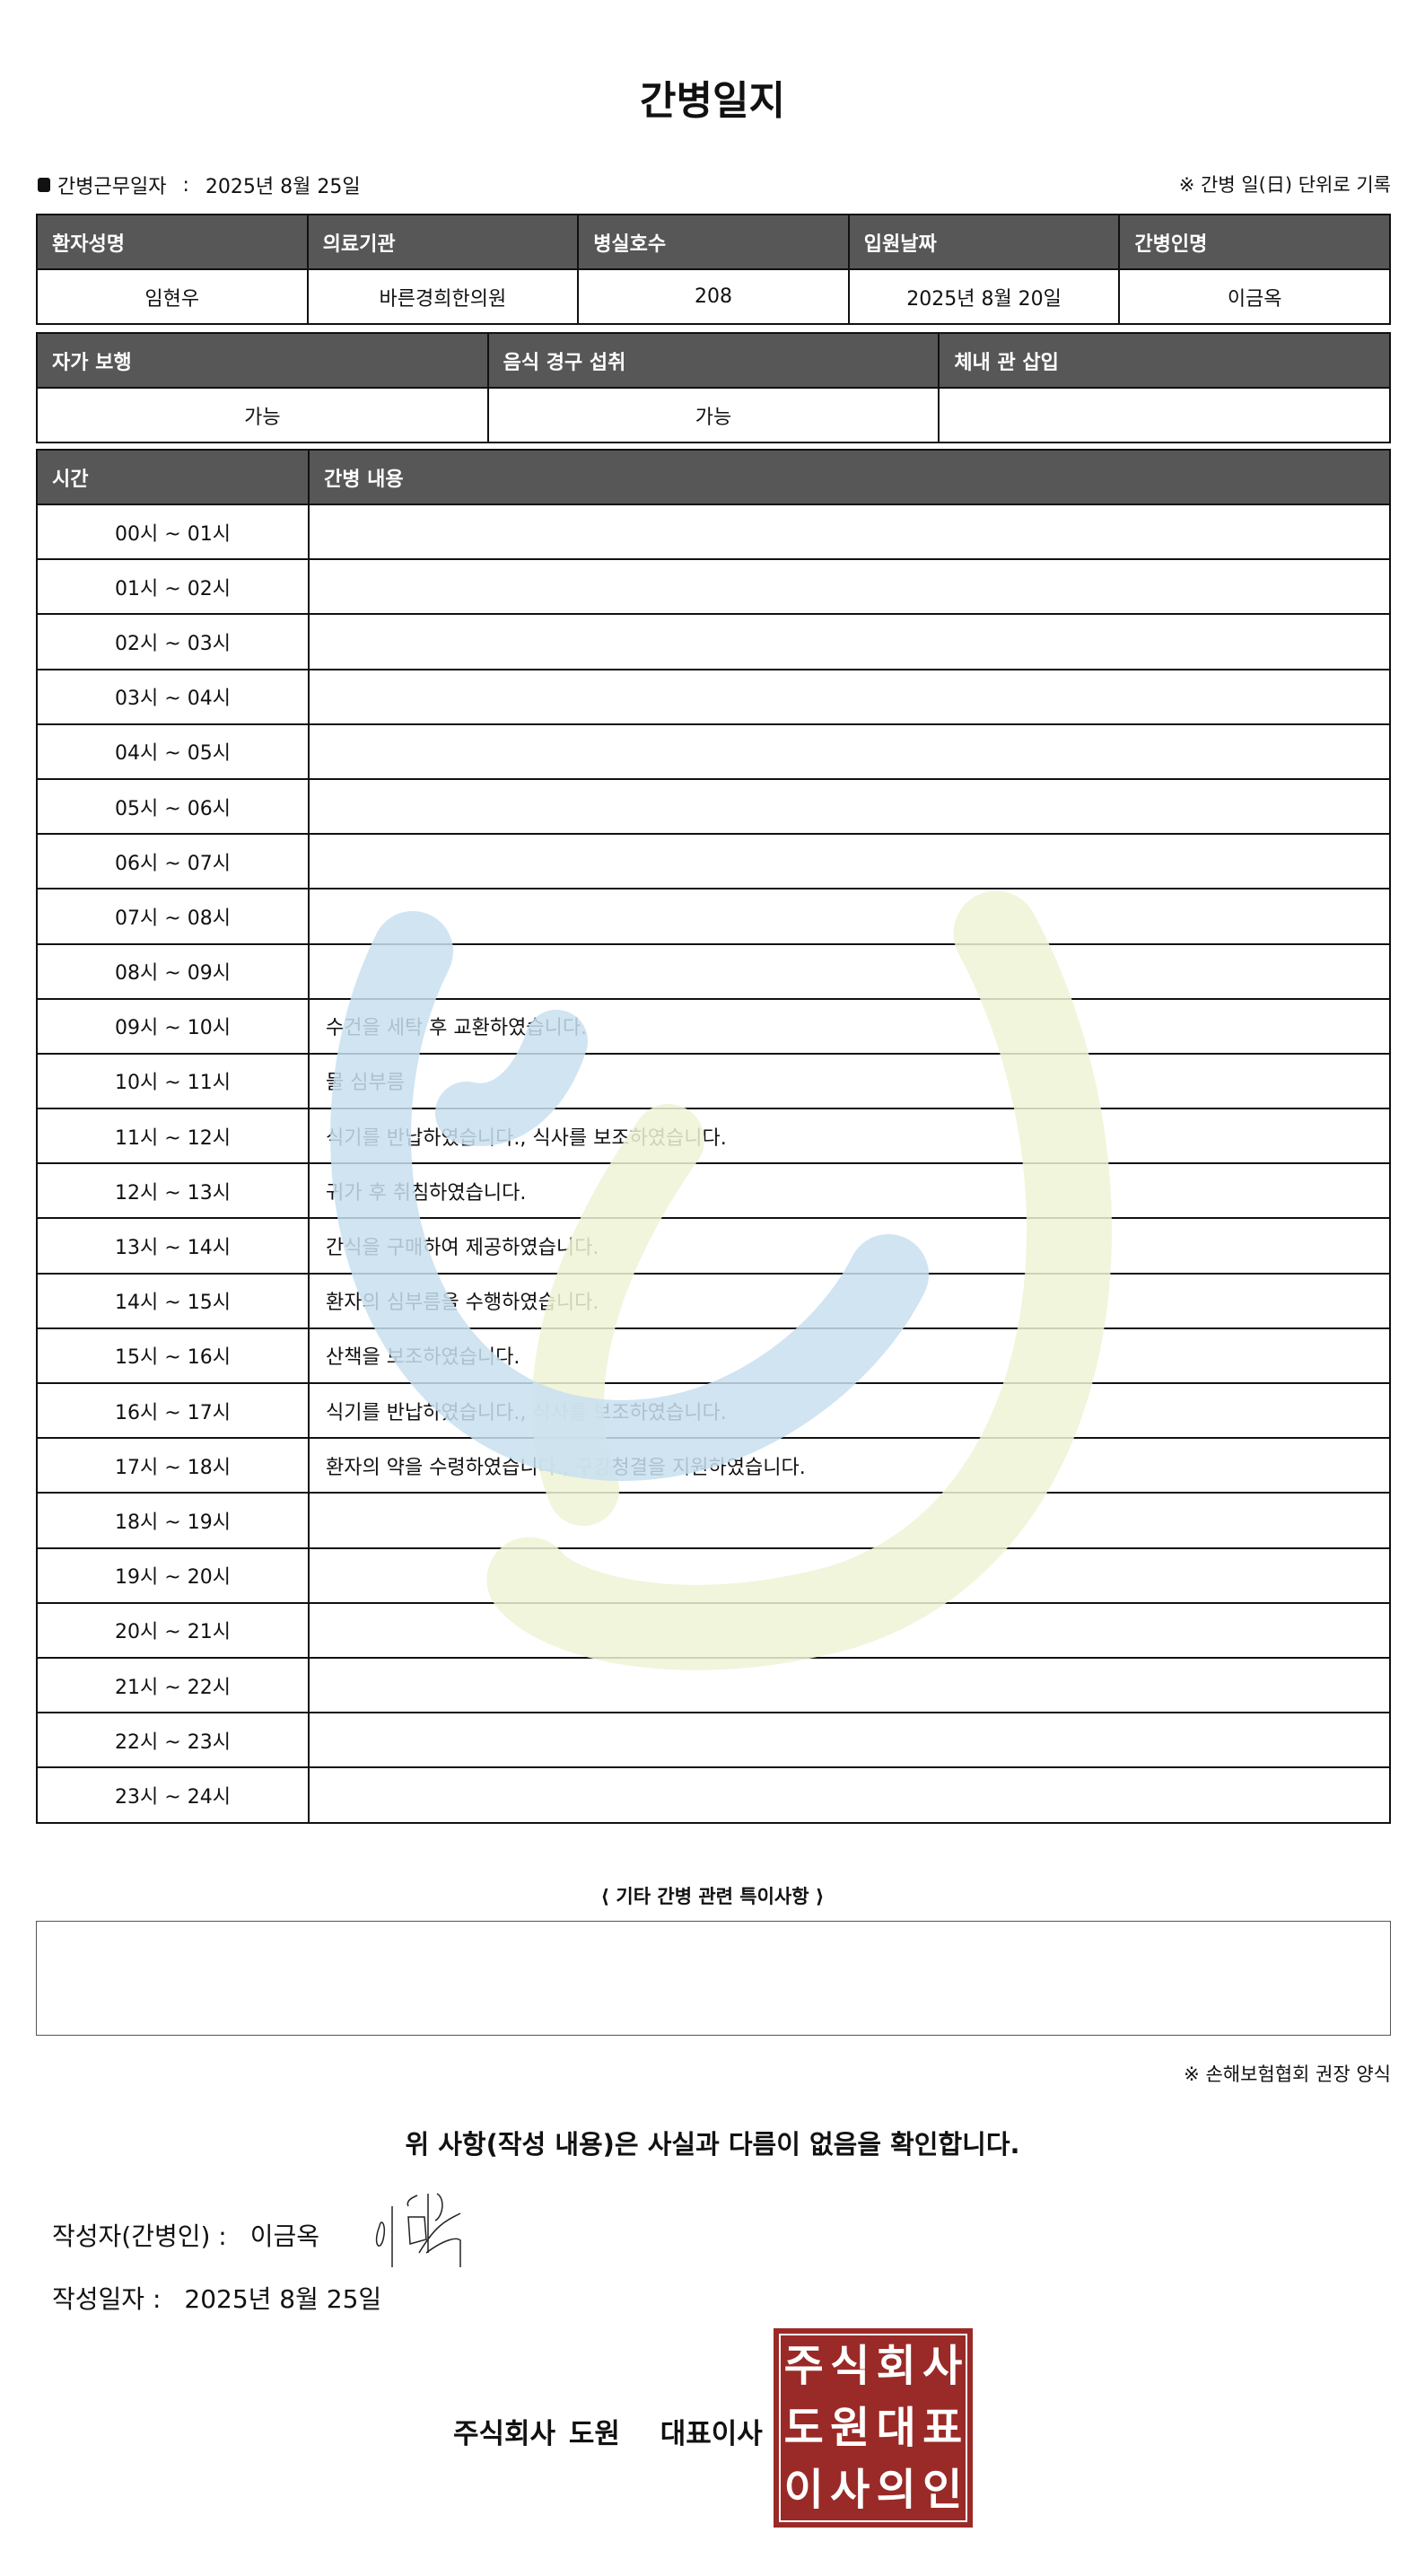 This screenshot has height=2576, width=1425. Describe the element at coordinates (849, 1356) in the screenshot. I see `content-cell: 산책을 보조하였습니다.` at that location.